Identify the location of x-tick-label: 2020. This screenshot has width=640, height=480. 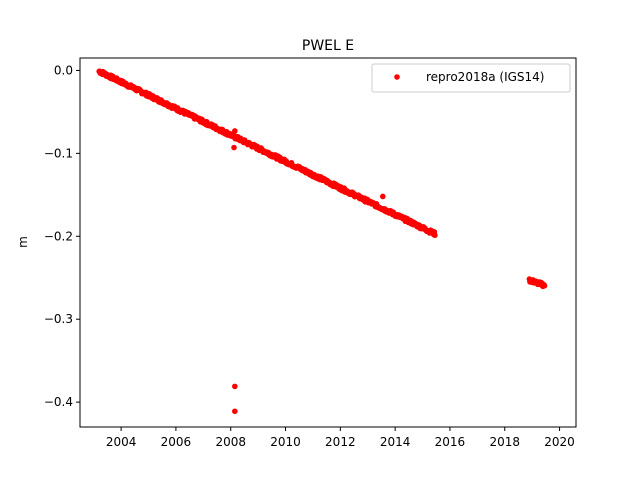
(559, 442).